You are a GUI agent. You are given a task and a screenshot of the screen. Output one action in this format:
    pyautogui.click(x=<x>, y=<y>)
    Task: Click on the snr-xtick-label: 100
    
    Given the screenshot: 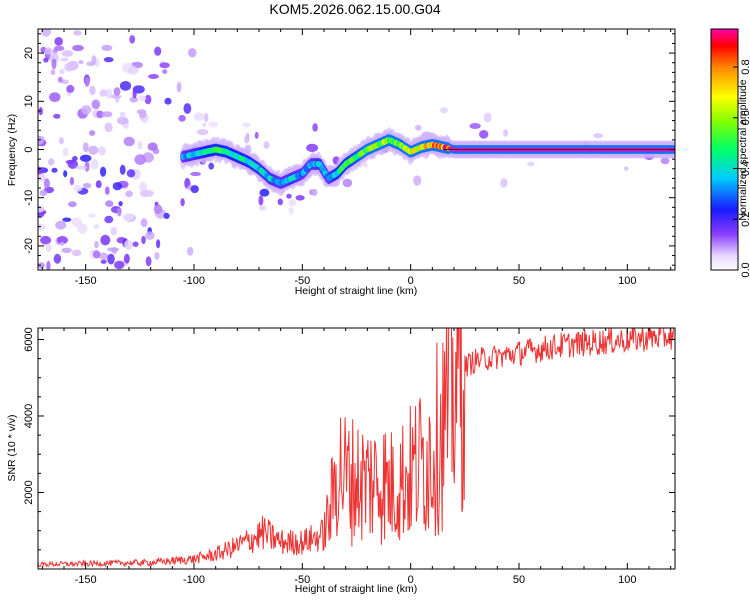 What is the action you would take?
    pyautogui.click(x=627, y=580)
    